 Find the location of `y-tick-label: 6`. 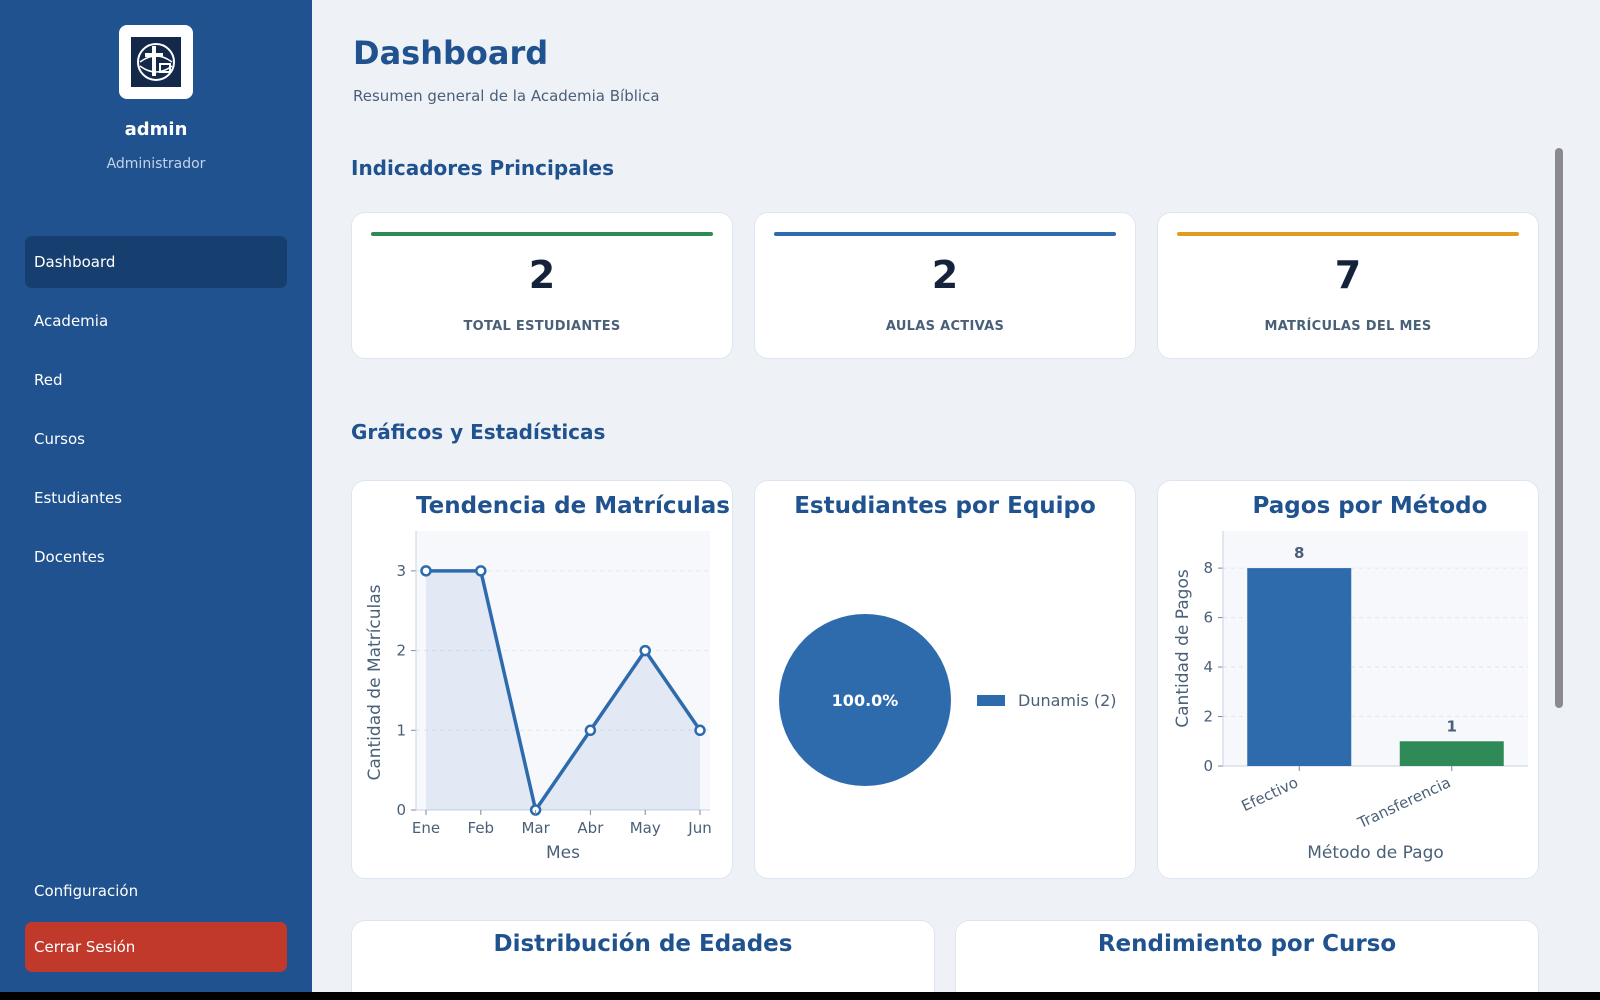

y-tick-label: 6 is located at coordinates (1208, 618).